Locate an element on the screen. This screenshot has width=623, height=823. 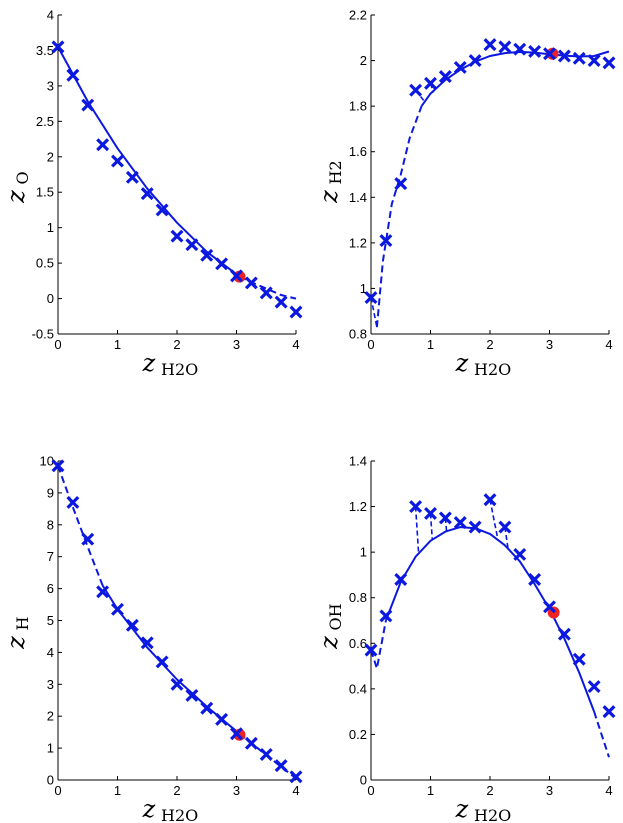
y-tick-label: 2.5 is located at coordinates (45, 121).